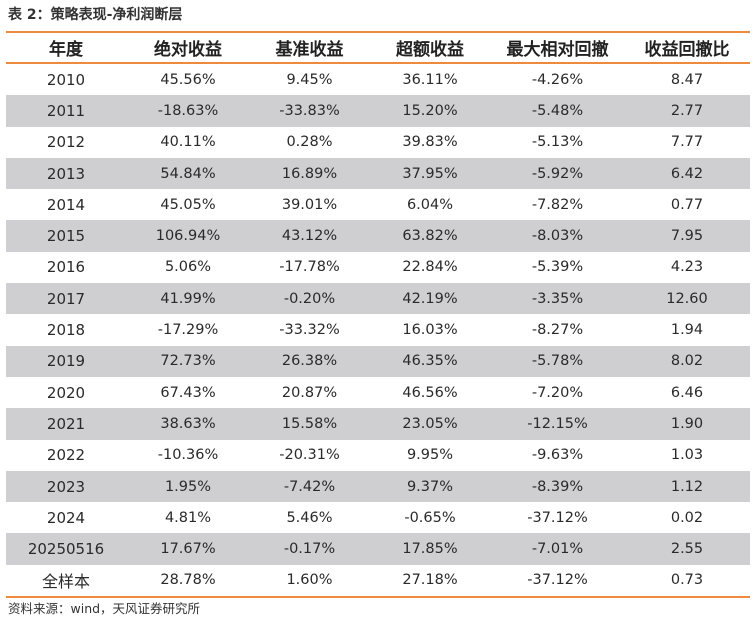  I want to click on cell-absolute-return: 1.95%, so click(188, 486).